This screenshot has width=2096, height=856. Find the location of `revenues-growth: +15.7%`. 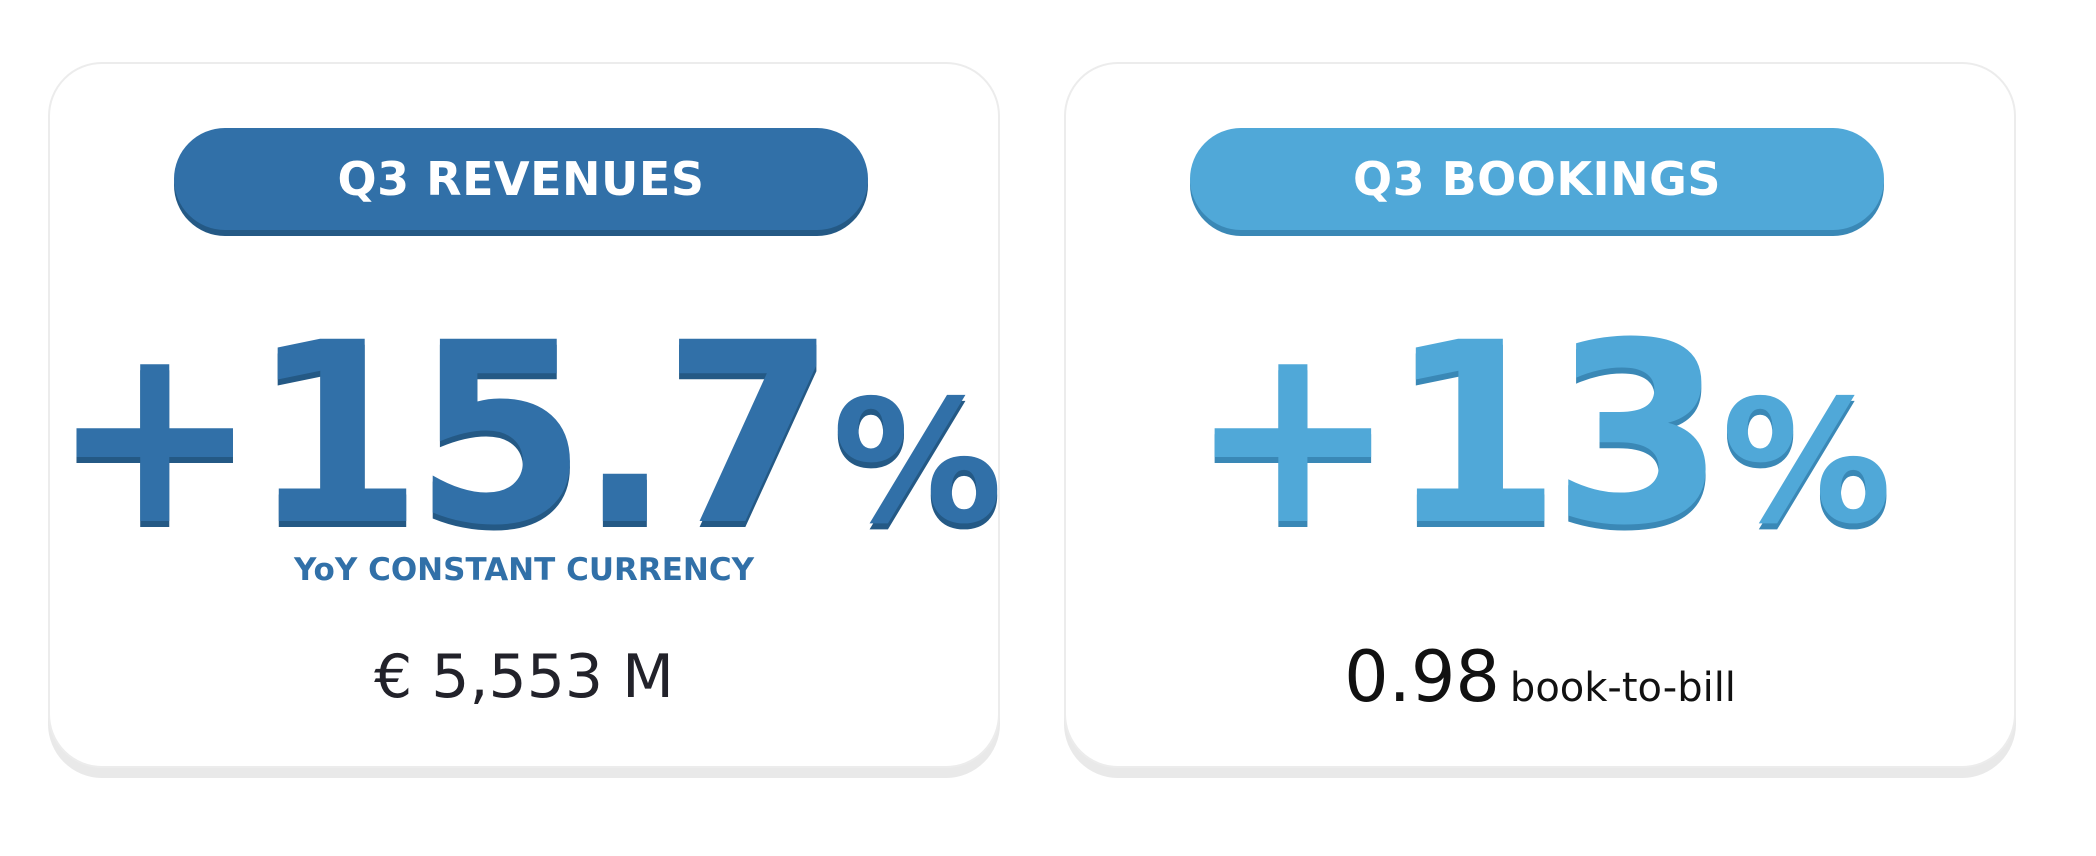

revenues-growth: +15.7% is located at coordinates (526, 435).